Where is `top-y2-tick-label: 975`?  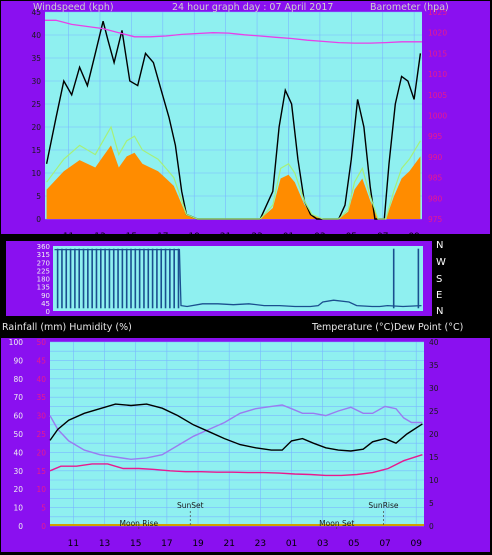
top-y2-tick-label: 975 is located at coordinates (435, 219).